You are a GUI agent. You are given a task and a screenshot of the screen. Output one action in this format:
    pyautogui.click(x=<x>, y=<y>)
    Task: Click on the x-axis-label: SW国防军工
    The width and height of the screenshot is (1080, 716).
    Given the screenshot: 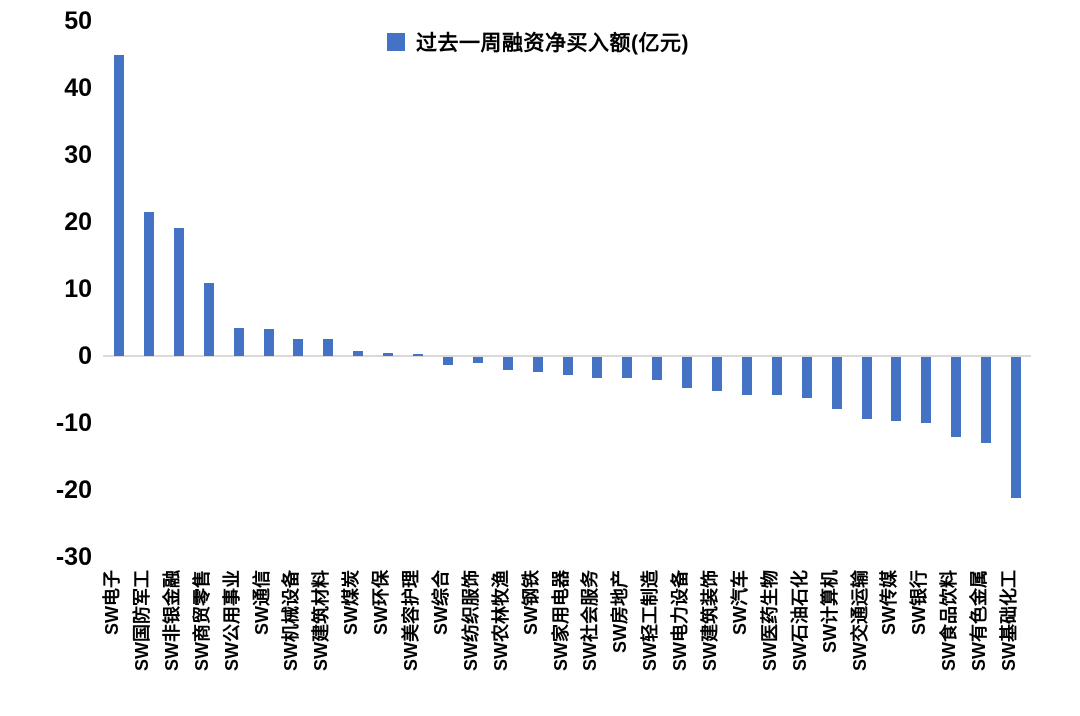 What is the action you would take?
    pyautogui.click(x=141, y=620)
    